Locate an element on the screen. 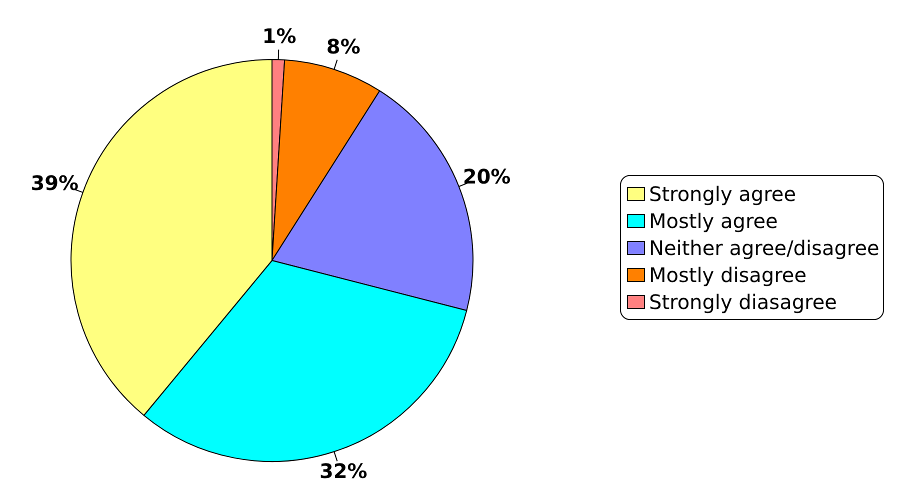  data-label: 8% is located at coordinates (343, 46).